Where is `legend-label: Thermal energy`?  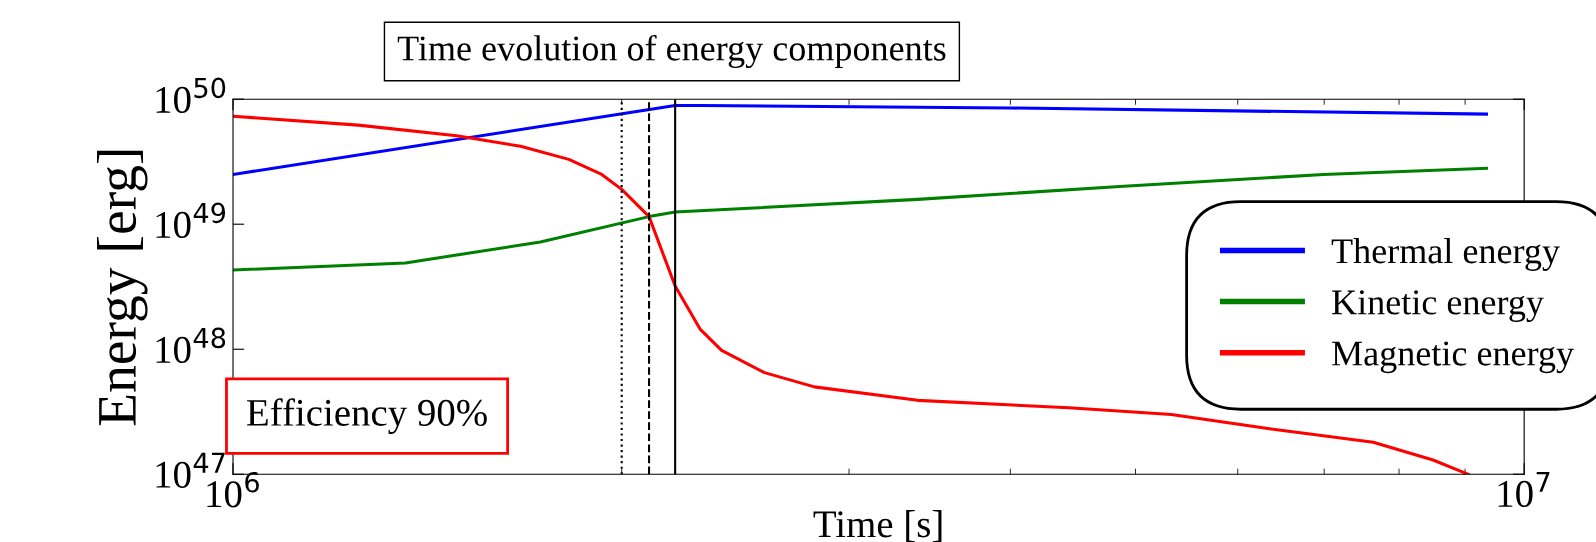
legend-label: Thermal energy is located at coordinates (1445, 254).